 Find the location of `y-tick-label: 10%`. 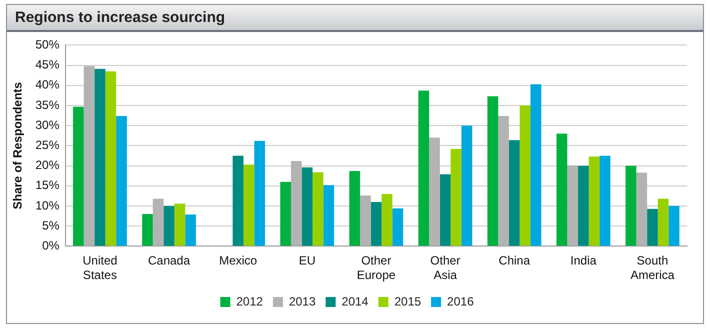

y-tick-label: 10% is located at coordinates (47, 205).